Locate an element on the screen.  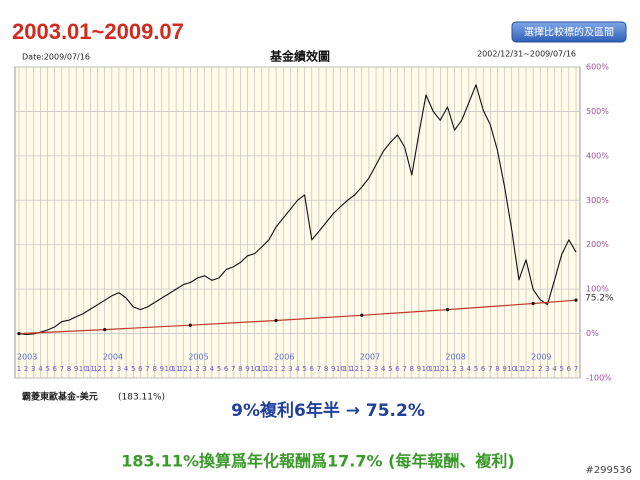
reference-line is located at coordinates (297, 317).